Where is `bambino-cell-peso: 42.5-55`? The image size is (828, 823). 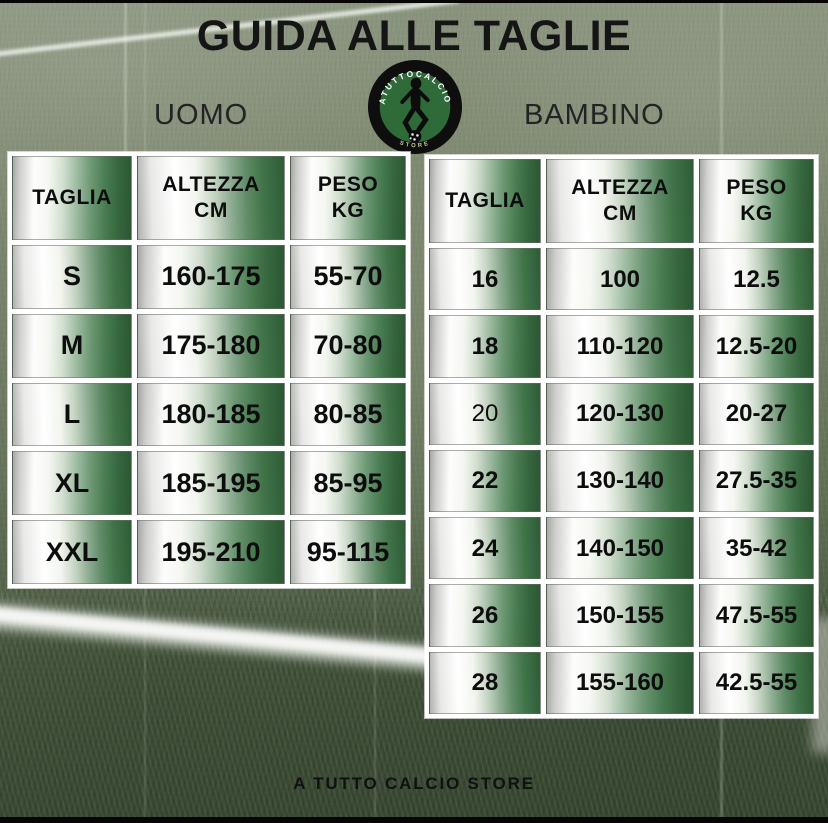
bambino-cell-peso: 42.5-55 is located at coordinates (756, 682).